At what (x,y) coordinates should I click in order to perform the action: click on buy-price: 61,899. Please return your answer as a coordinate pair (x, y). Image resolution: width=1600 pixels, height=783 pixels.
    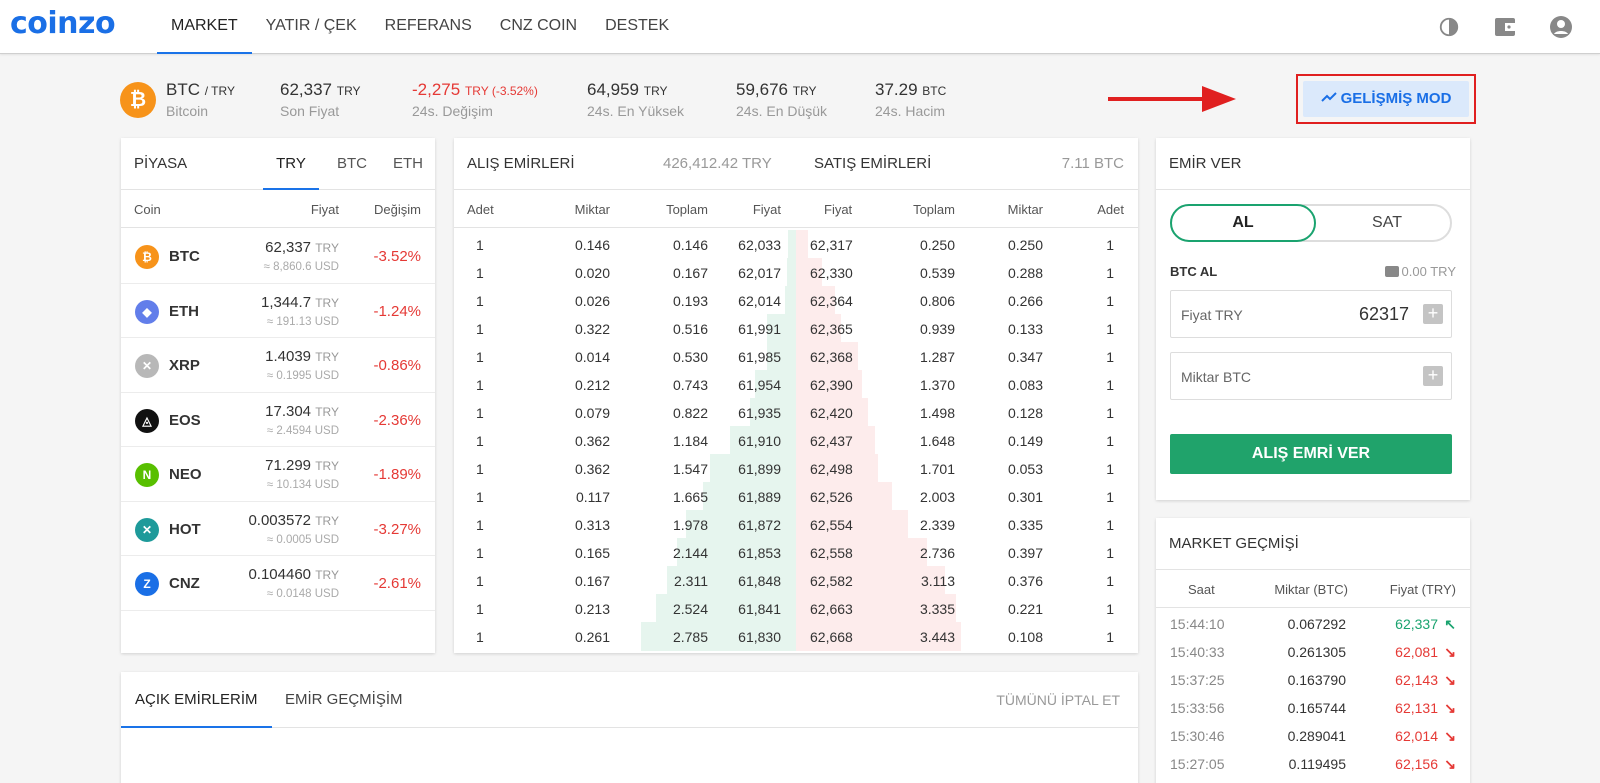
    Looking at the image, I should click on (759, 469).